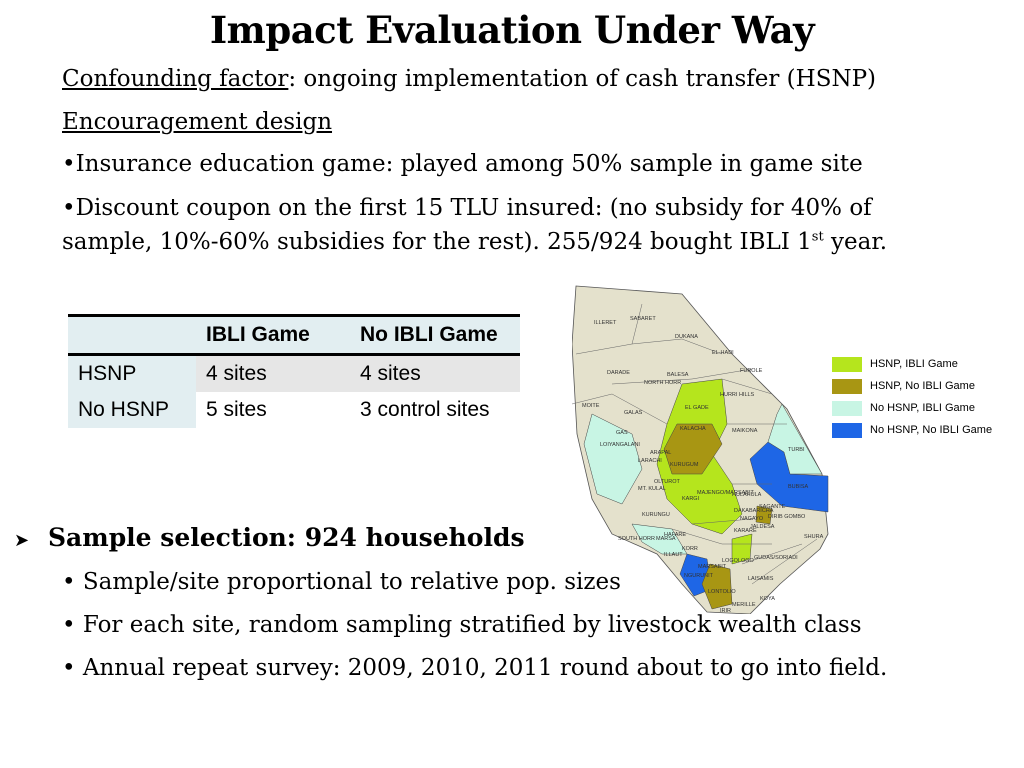 This screenshot has height=768, width=1024. Describe the element at coordinates (662, 383) in the screenshot. I see `map-place-label: NORTH HORR` at that location.